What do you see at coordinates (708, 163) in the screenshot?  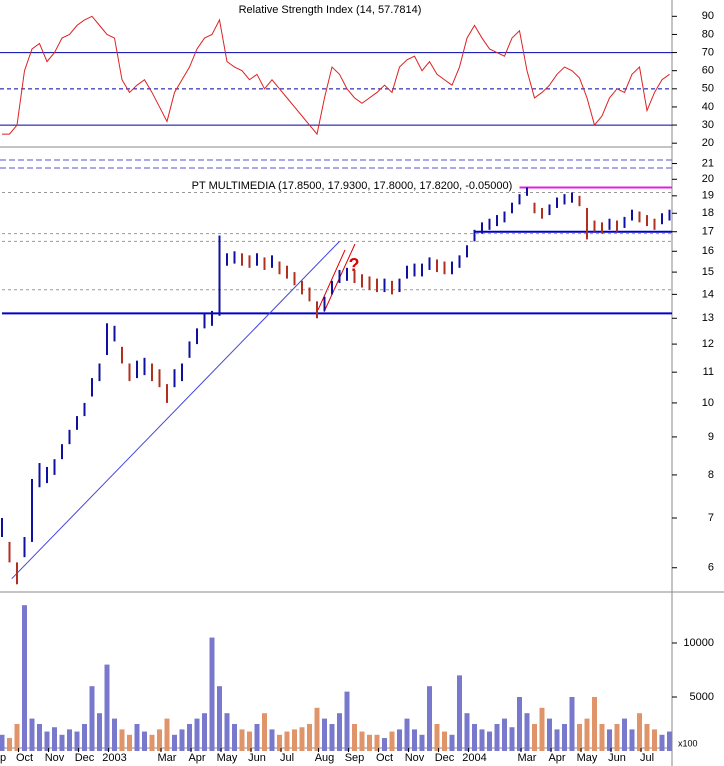 I see `y-tick-label: 21` at bounding box center [708, 163].